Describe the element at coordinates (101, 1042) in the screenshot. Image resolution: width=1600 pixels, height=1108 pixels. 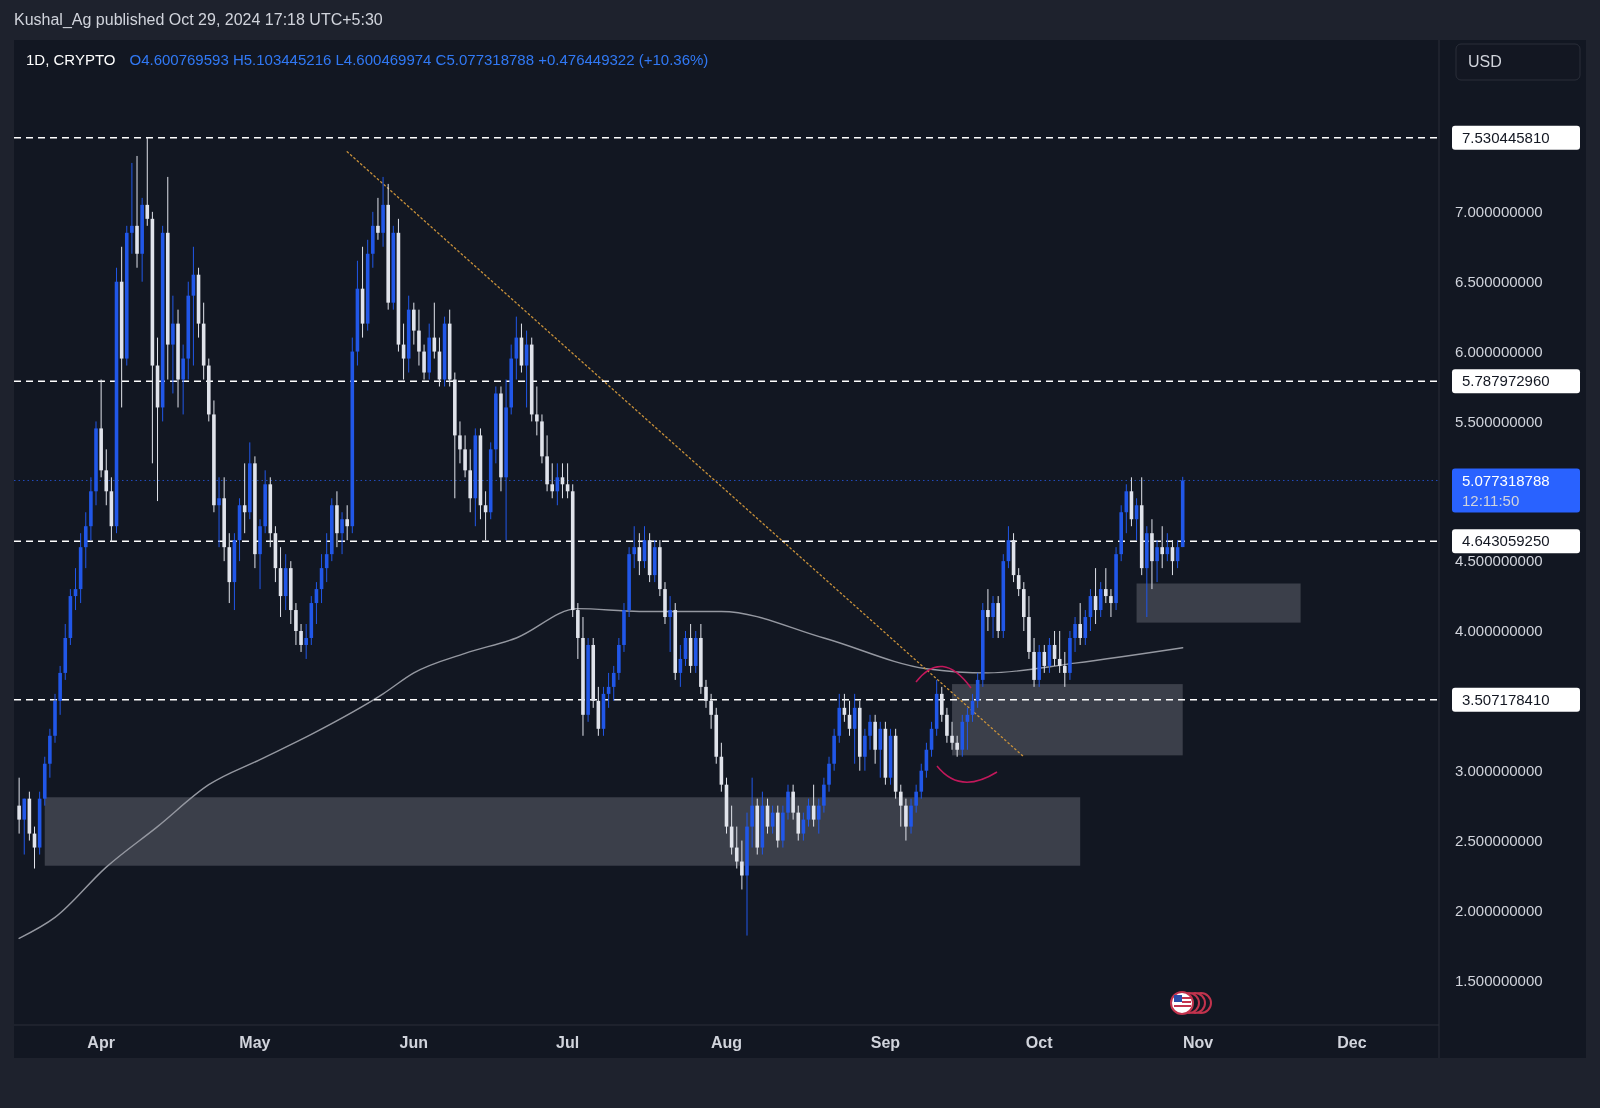
I see `x-tick-label: Apr` at that location.